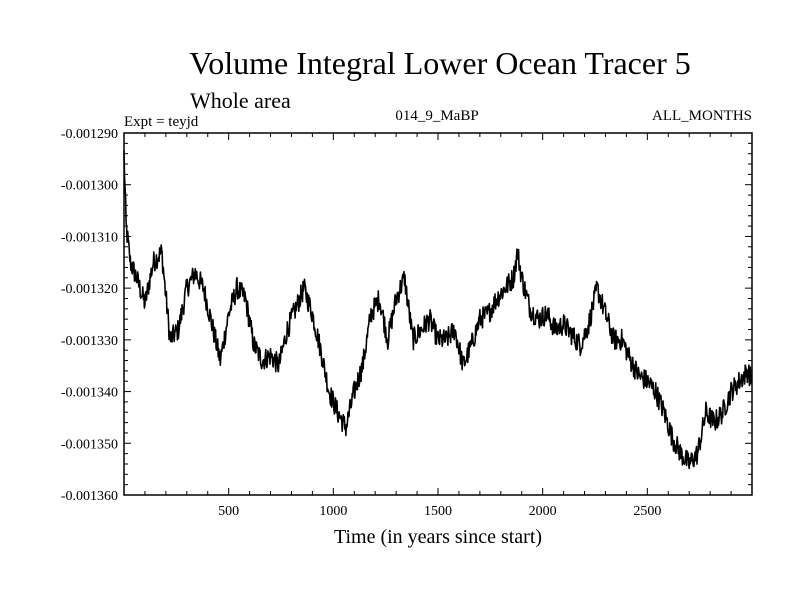 The height and width of the screenshot is (600, 800). I want to click on chart-subtitle: Whole area, so click(240, 100).